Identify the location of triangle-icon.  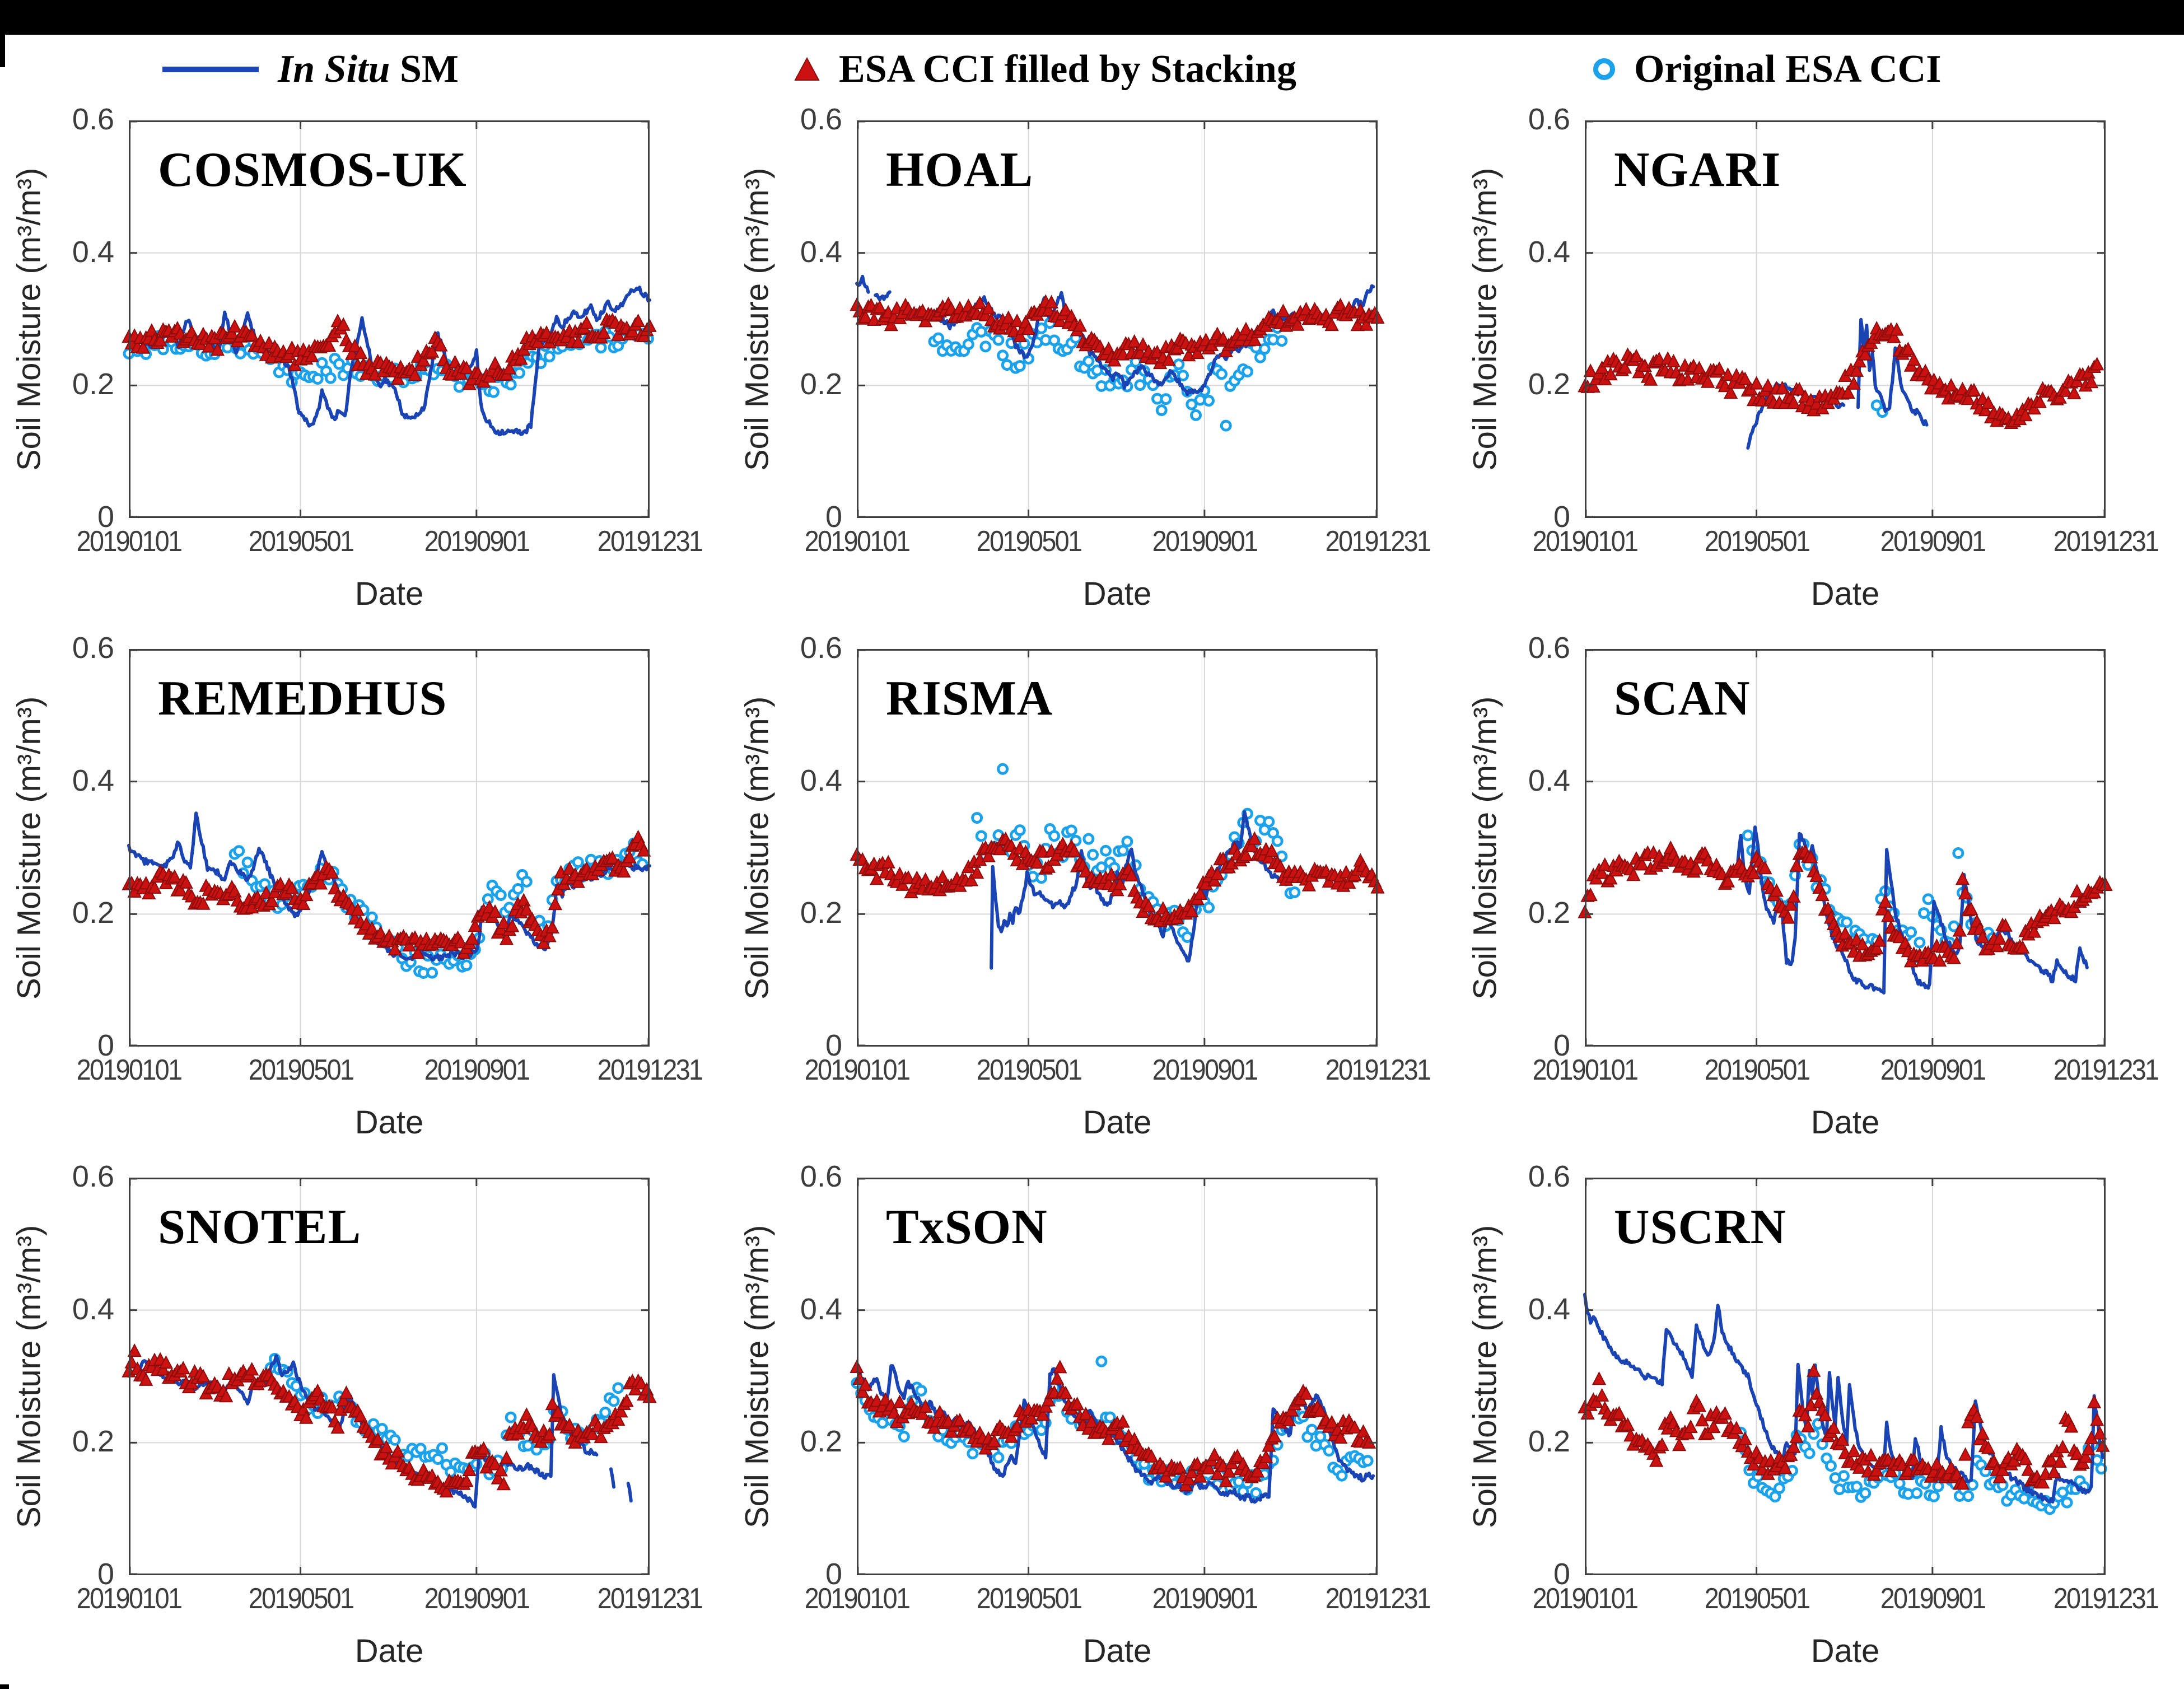
(807, 69).